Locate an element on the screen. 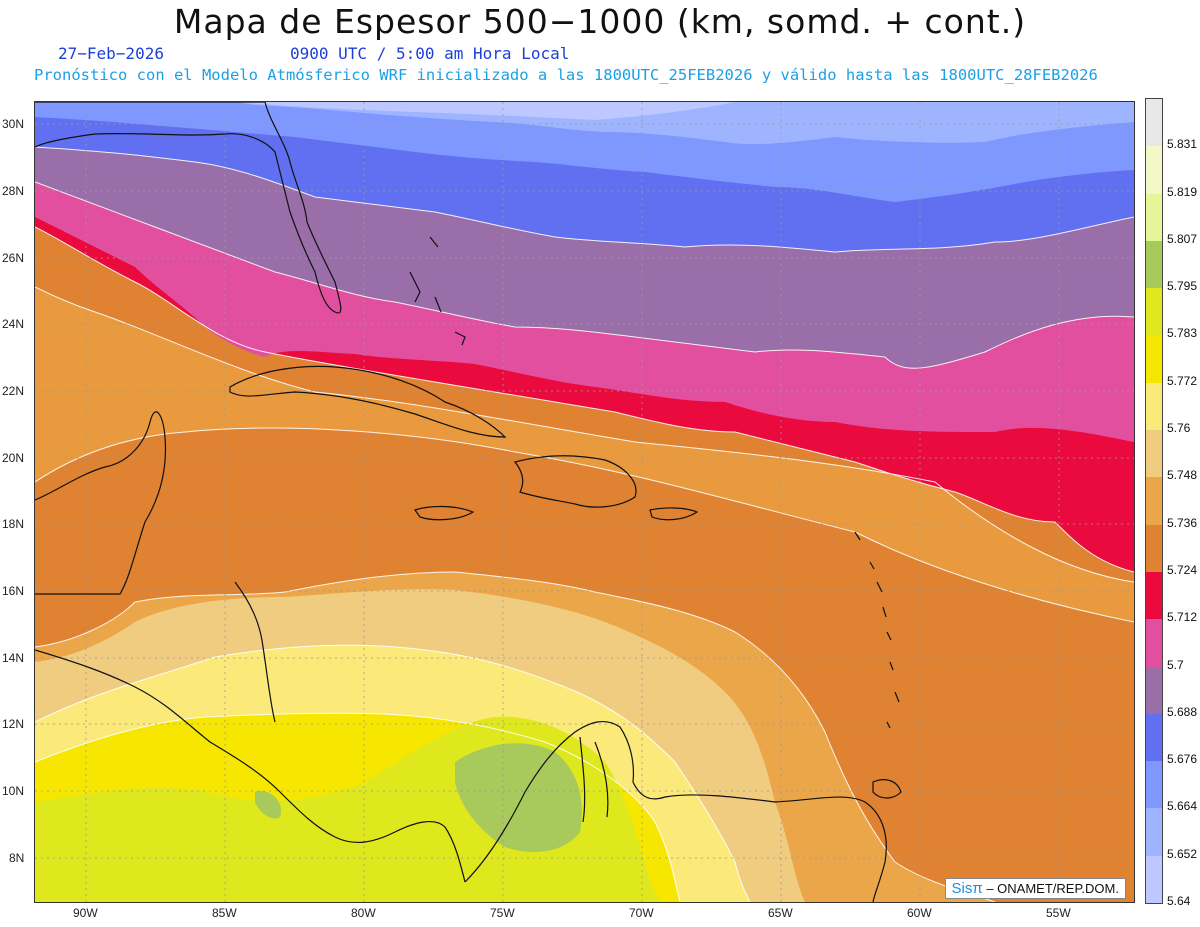 This screenshot has width=1200, height=927. lat-label-18n: 18N is located at coordinates (13, 524).